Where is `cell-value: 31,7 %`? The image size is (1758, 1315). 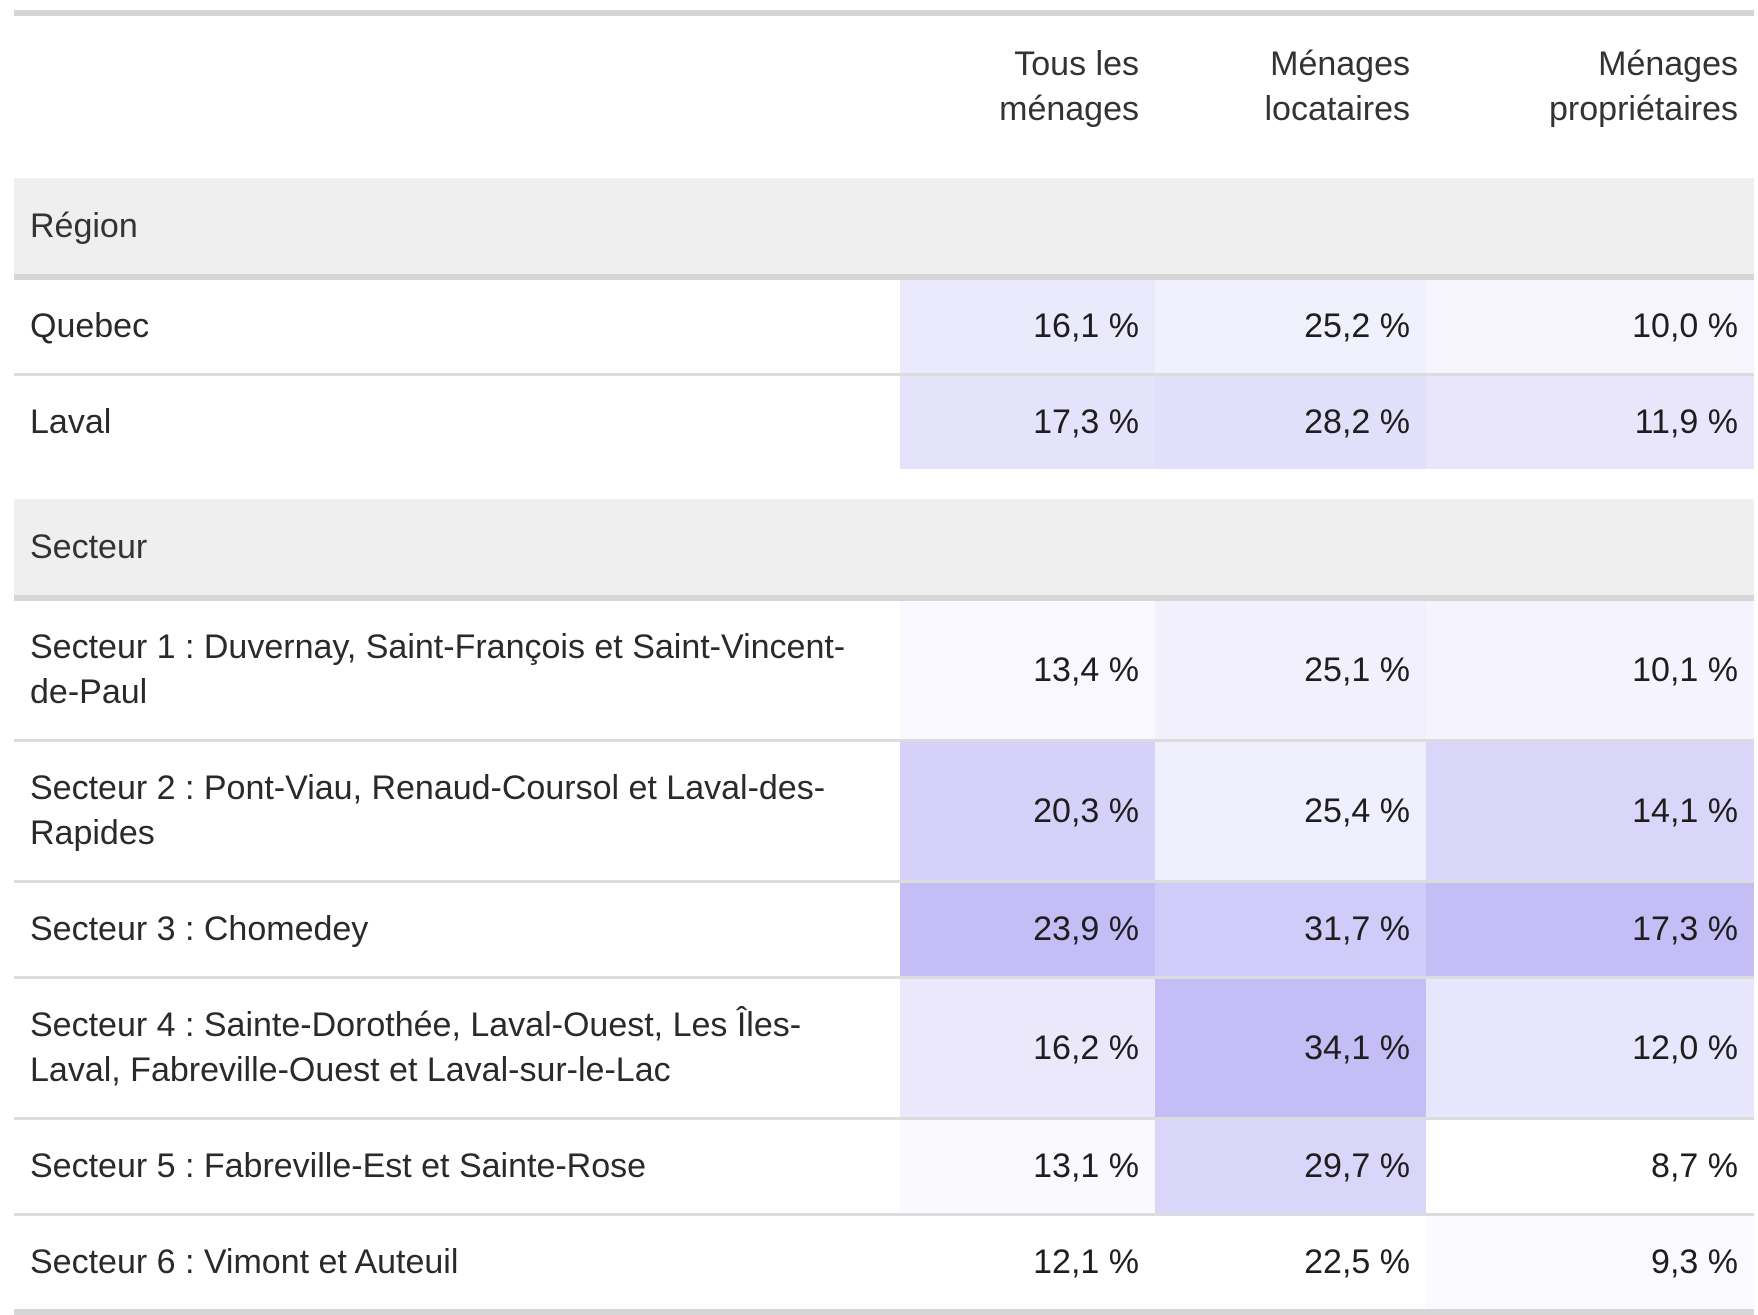
cell-value: 31,7 % is located at coordinates (1290, 930).